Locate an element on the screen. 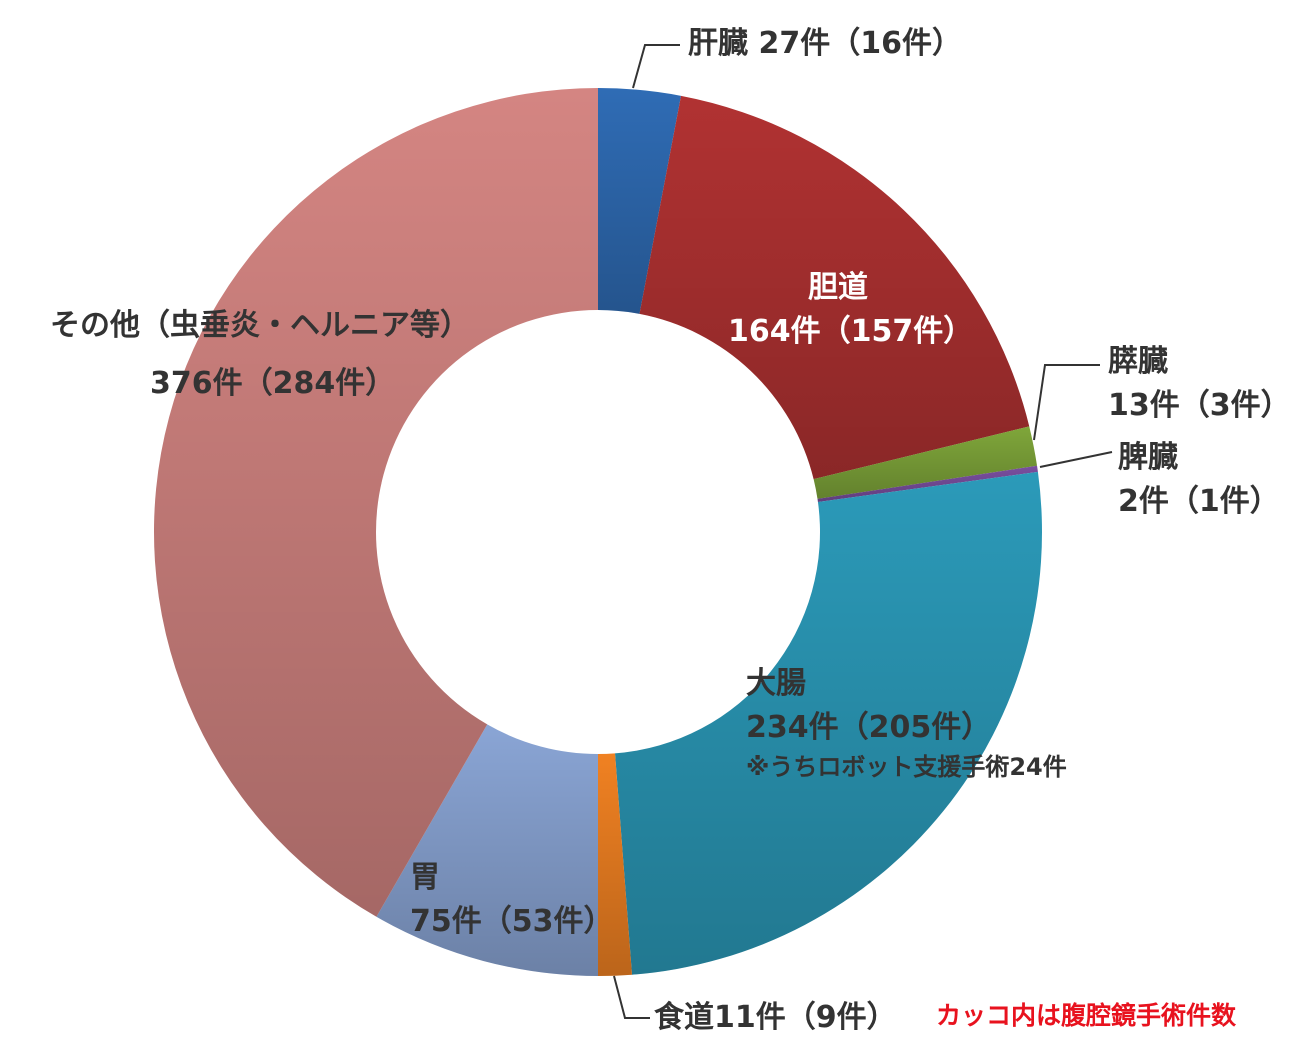 This screenshot has height=1057, width=1314. label-esophagus: 食道11件（9件） is located at coordinates (775, 1018).